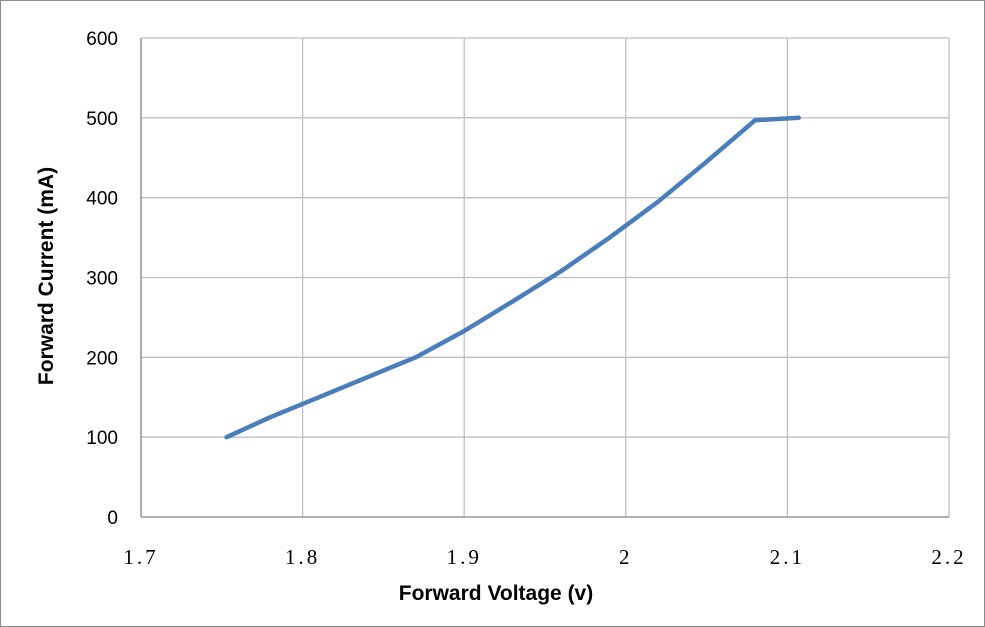 This screenshot has width=985, height=627. Describe the element at coordinates (46, 276) in the screenshot. I see `y-axis-title: Forward Current (mA)` at that location.